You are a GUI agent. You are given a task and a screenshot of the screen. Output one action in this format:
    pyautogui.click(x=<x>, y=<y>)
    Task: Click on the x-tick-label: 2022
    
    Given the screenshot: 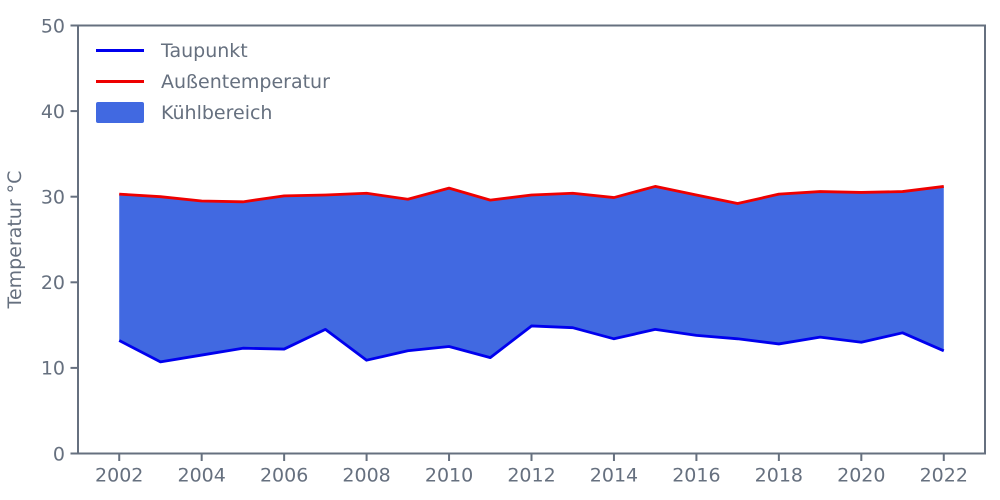 What is the action you would take?
    pyautogui.click(x=944, y=476)
    